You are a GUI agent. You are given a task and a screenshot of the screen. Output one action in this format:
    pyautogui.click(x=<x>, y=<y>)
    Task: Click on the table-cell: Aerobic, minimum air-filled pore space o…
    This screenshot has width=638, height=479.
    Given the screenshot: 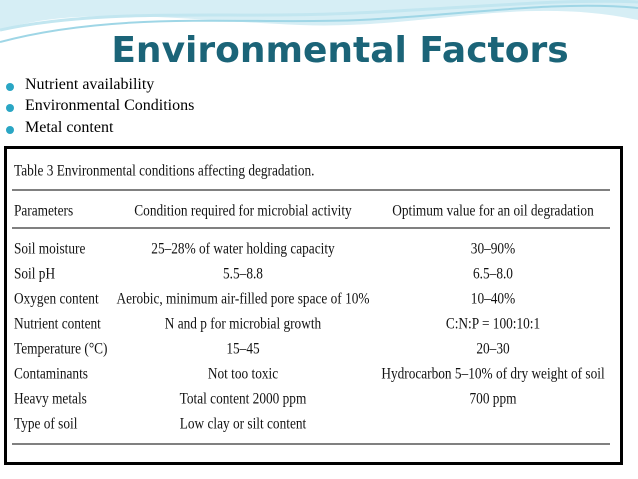 What is the action you would take?
    pyautogui.click(x=243, y=299)
    